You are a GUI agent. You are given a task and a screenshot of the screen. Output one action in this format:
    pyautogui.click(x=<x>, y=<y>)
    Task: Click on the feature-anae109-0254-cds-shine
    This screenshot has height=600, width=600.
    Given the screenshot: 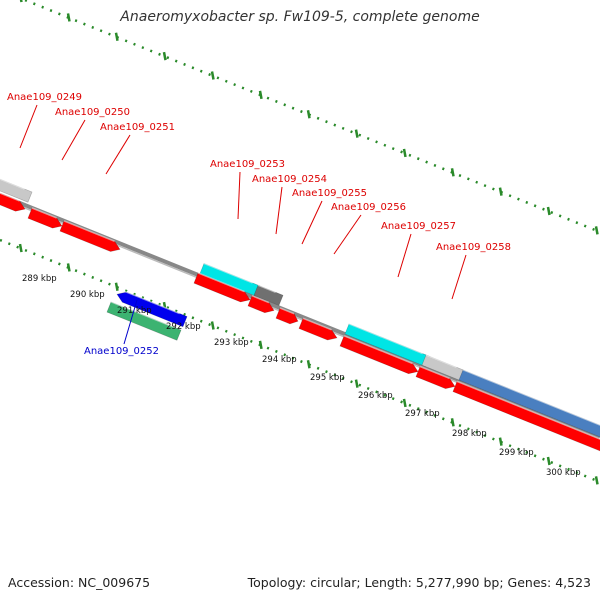 What is the action you would take?
    pyautogui.click(x=260, y=299)
    